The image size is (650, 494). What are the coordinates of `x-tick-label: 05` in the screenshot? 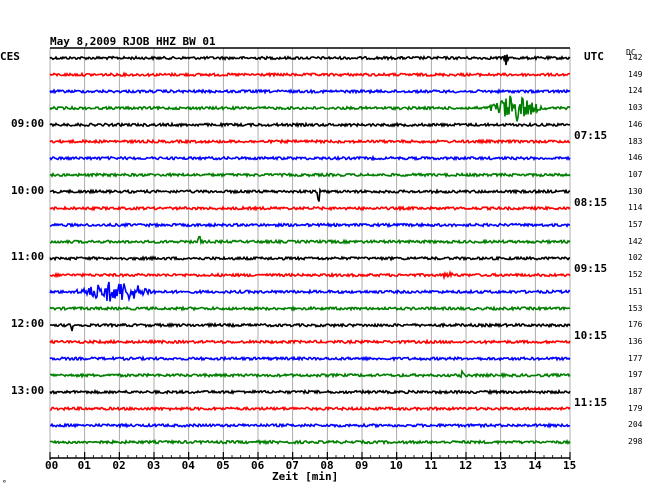 It's located at (223, 465).